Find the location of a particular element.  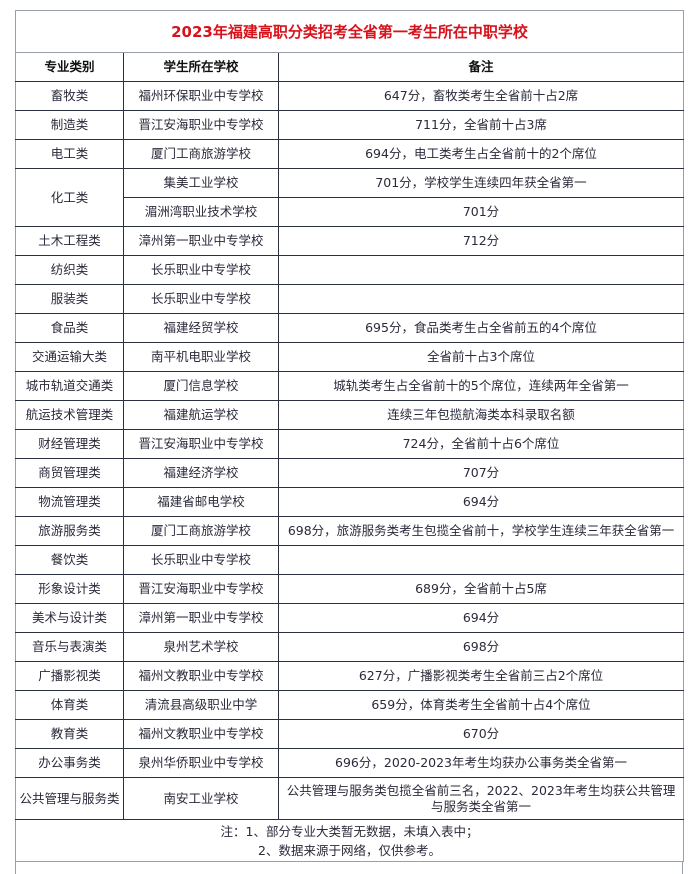

school-cell: 南安工业学校 is located at coordinates (201, 798).